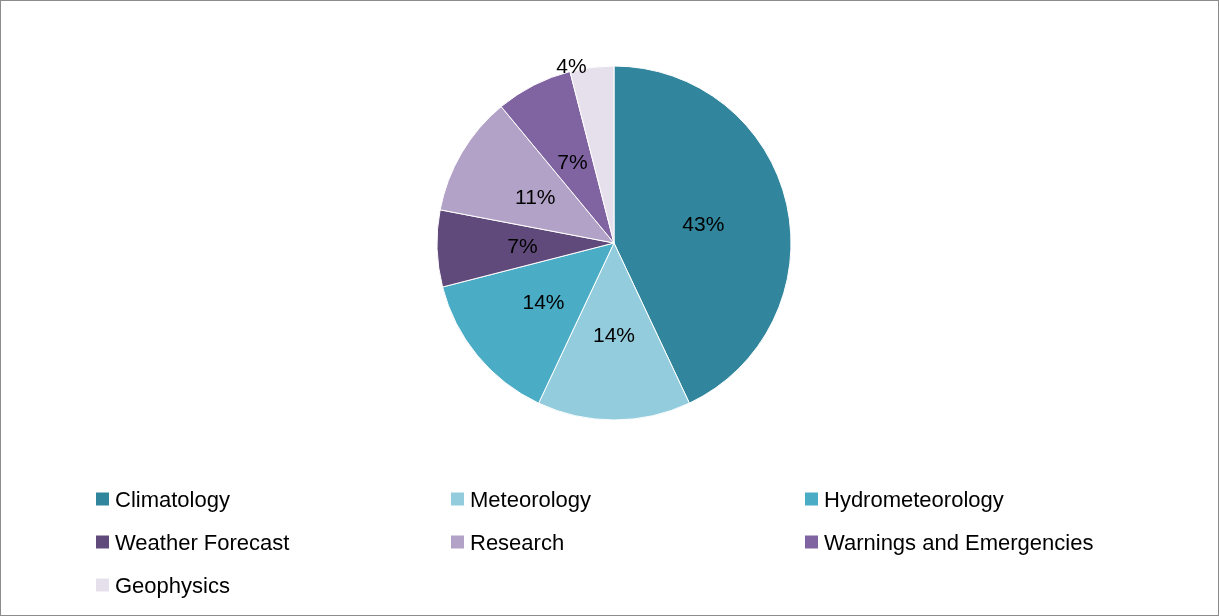 This screenshot has width=1219, height=616. What do you see at coordinates (531, 499) in the screenshot?
I see `legend-label: Meteorology` at bounding box center [531, 499].